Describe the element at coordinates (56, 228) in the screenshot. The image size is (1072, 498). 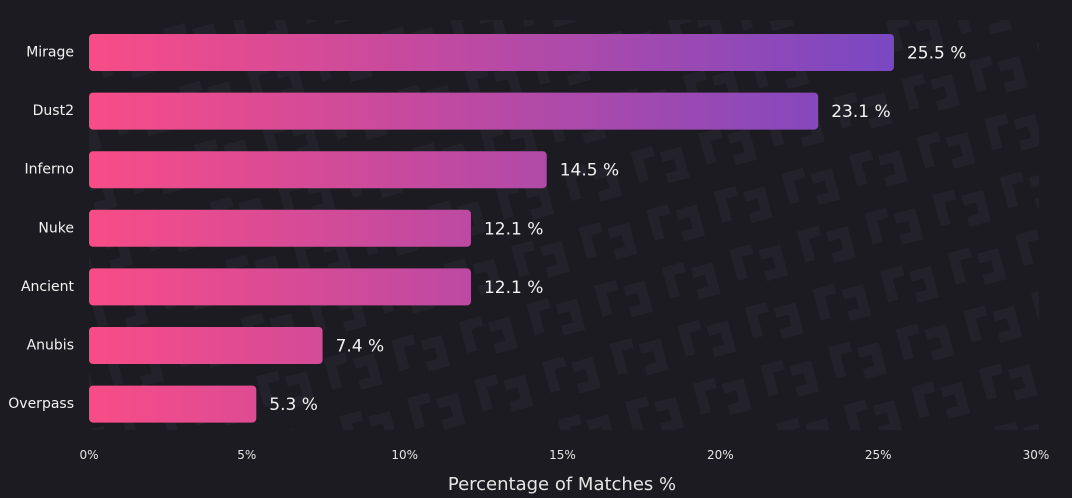
I see `category-label: Nuke` at that location.